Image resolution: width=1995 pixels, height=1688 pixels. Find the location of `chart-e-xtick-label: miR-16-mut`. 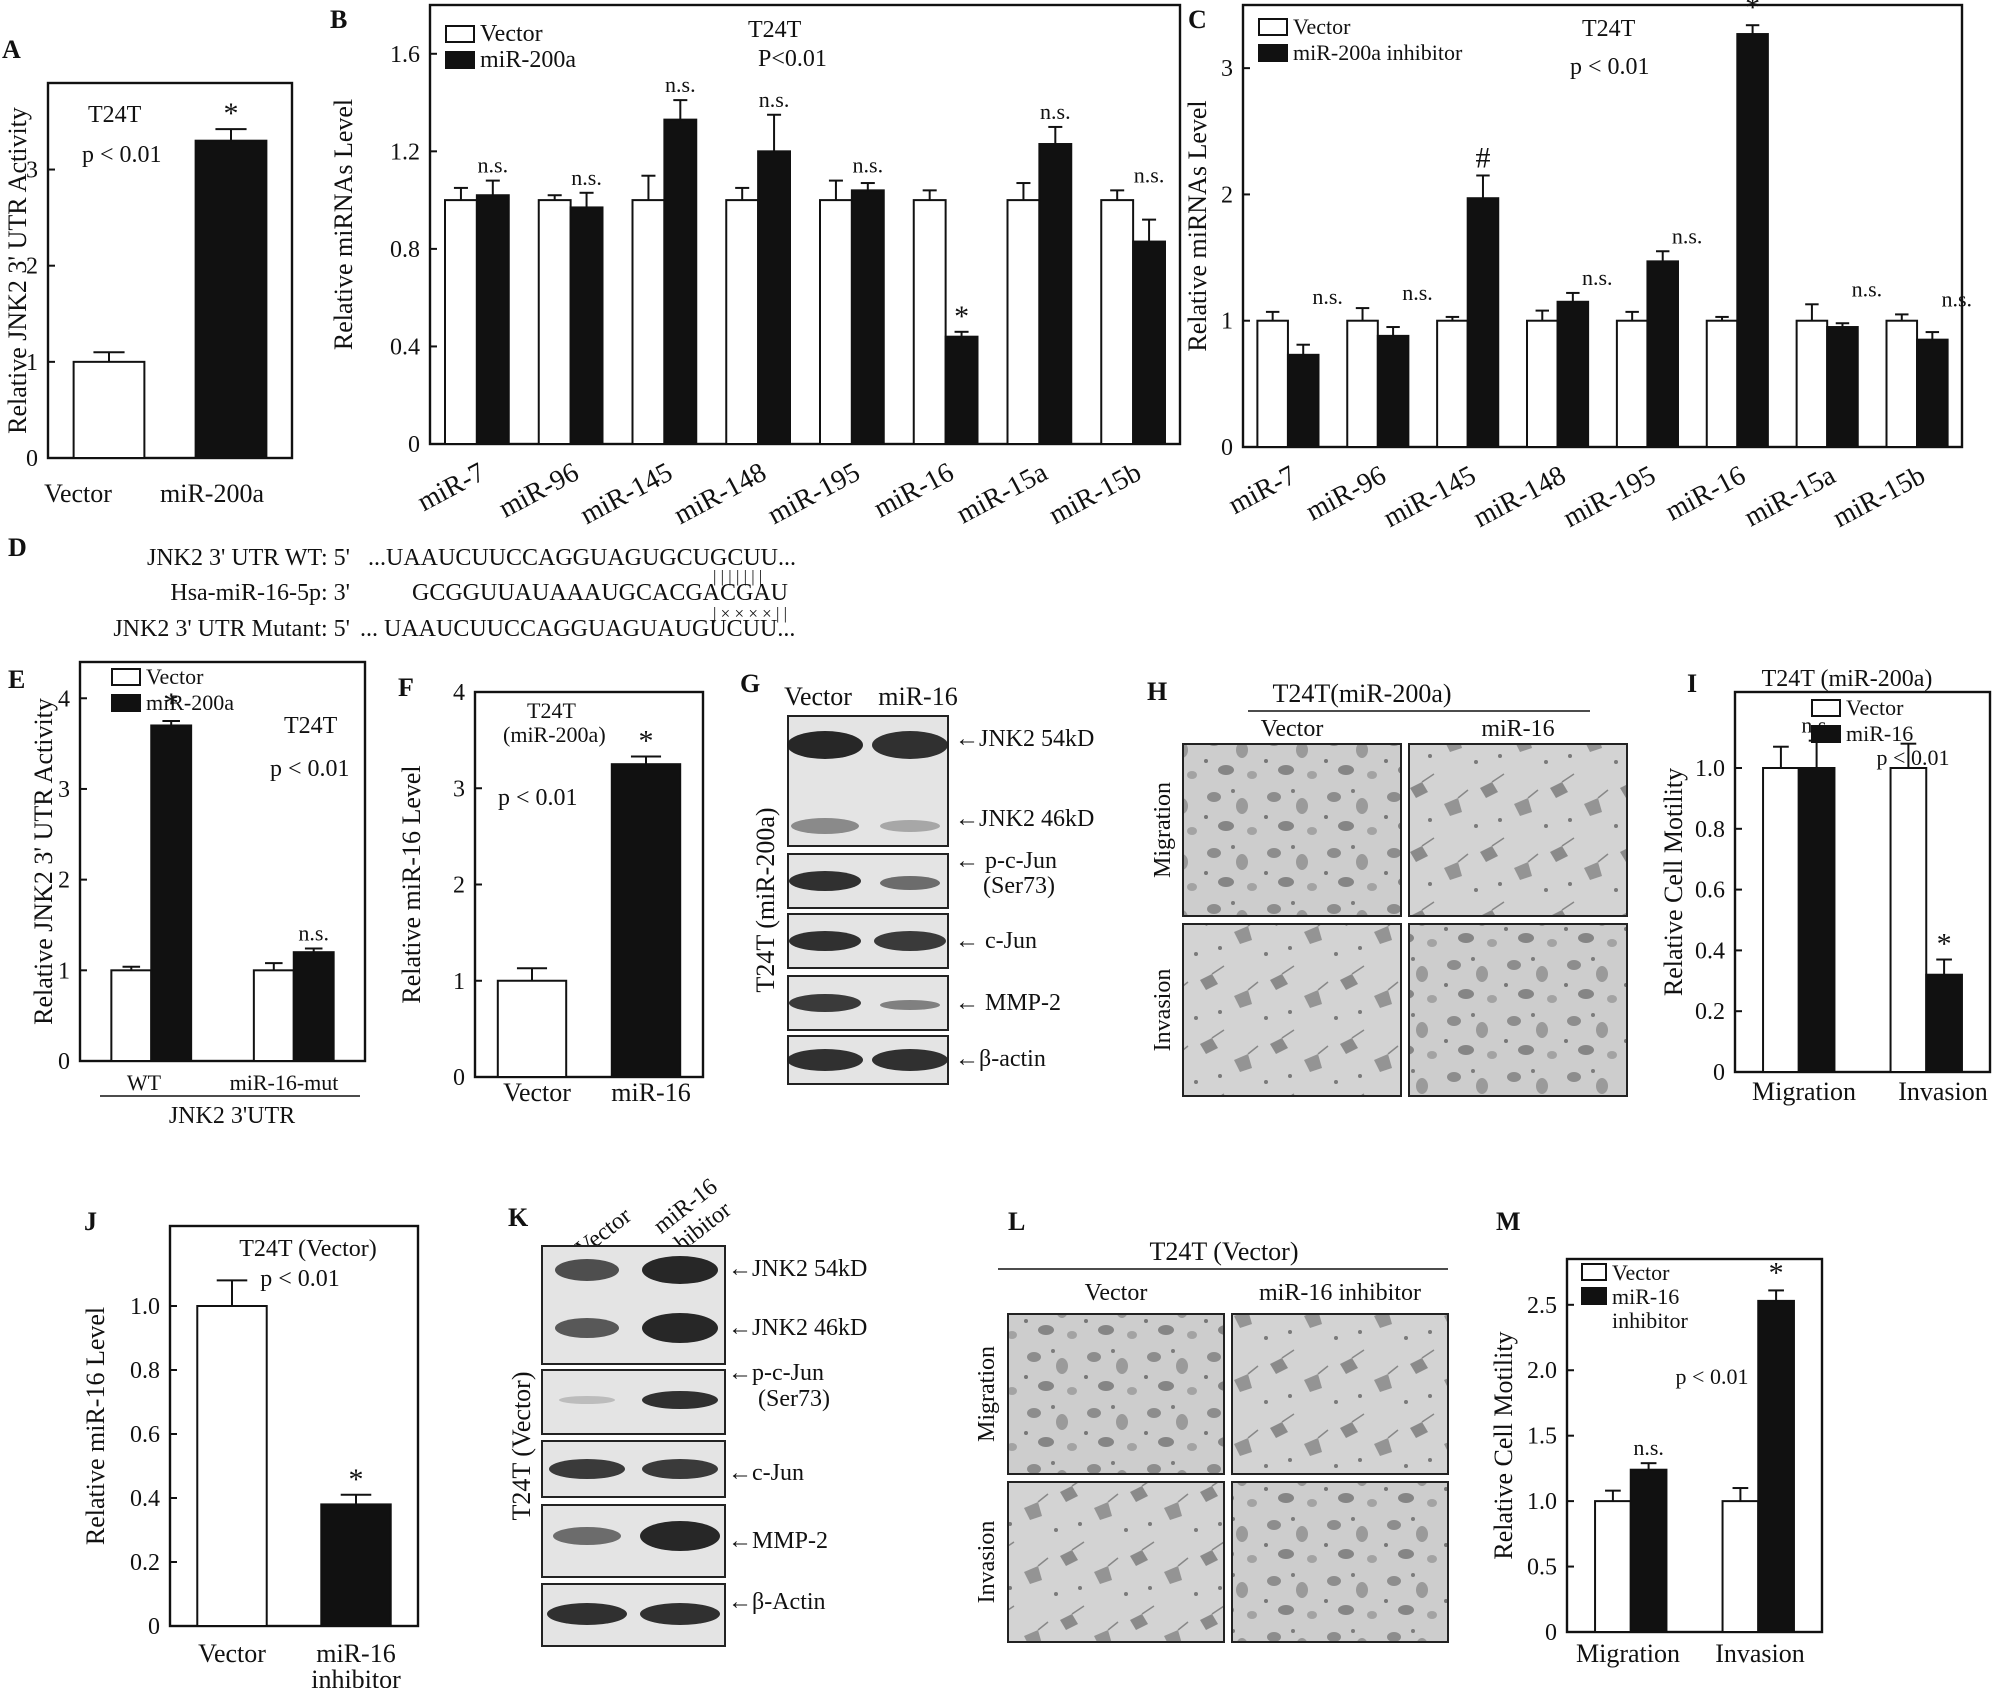

chart-e-xtick-label: miR-16-mut is located at coordinates (284, 1082).